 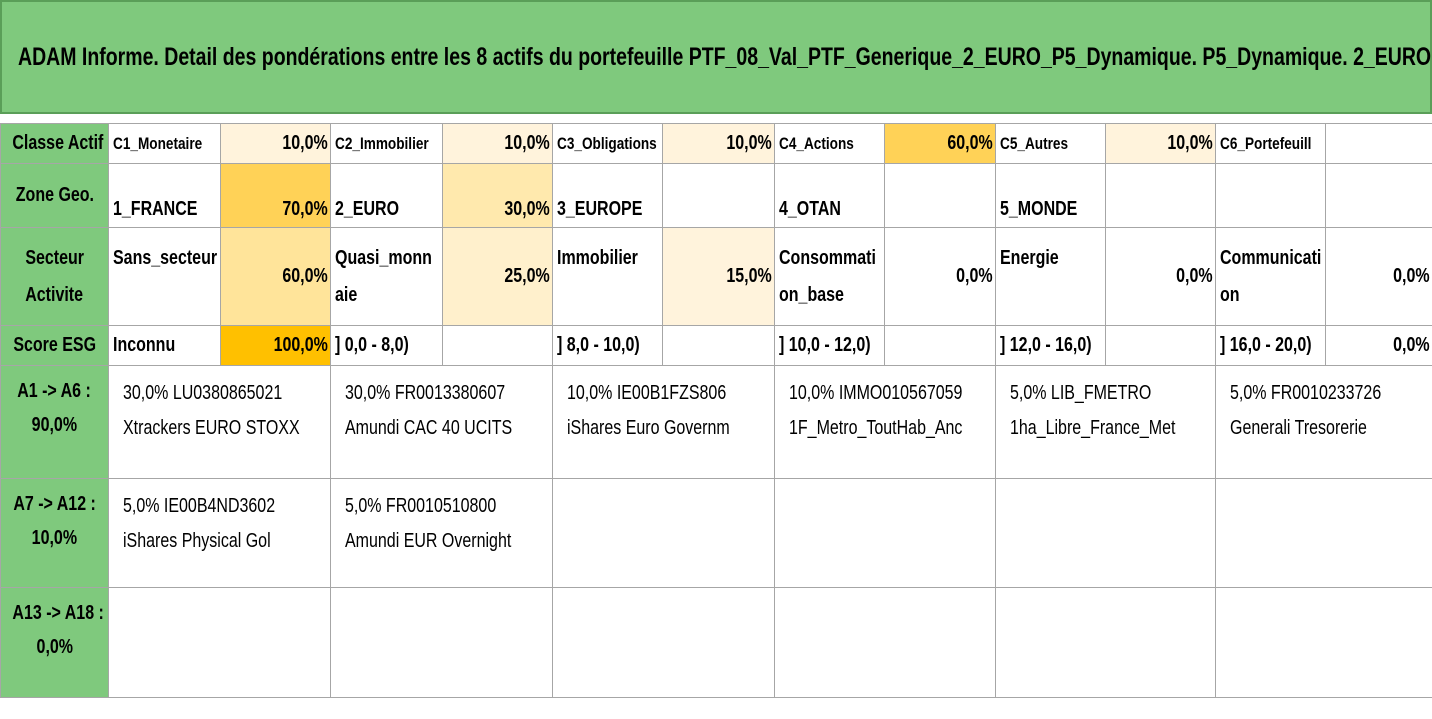 What do you see at coordinates (386, 143) in the screenshot?
I see `classe-name-2: C2_Immobilier` at bounding box center [386, 143].